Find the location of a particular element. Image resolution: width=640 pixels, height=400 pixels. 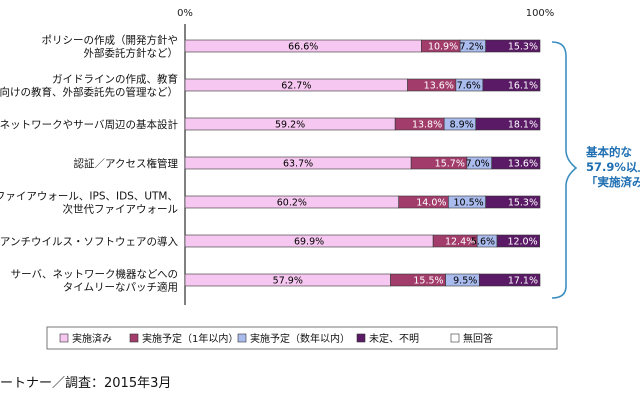

category-label: アンチウイルス・ソフトウェアの導入 is located at coordinates (89, 241).